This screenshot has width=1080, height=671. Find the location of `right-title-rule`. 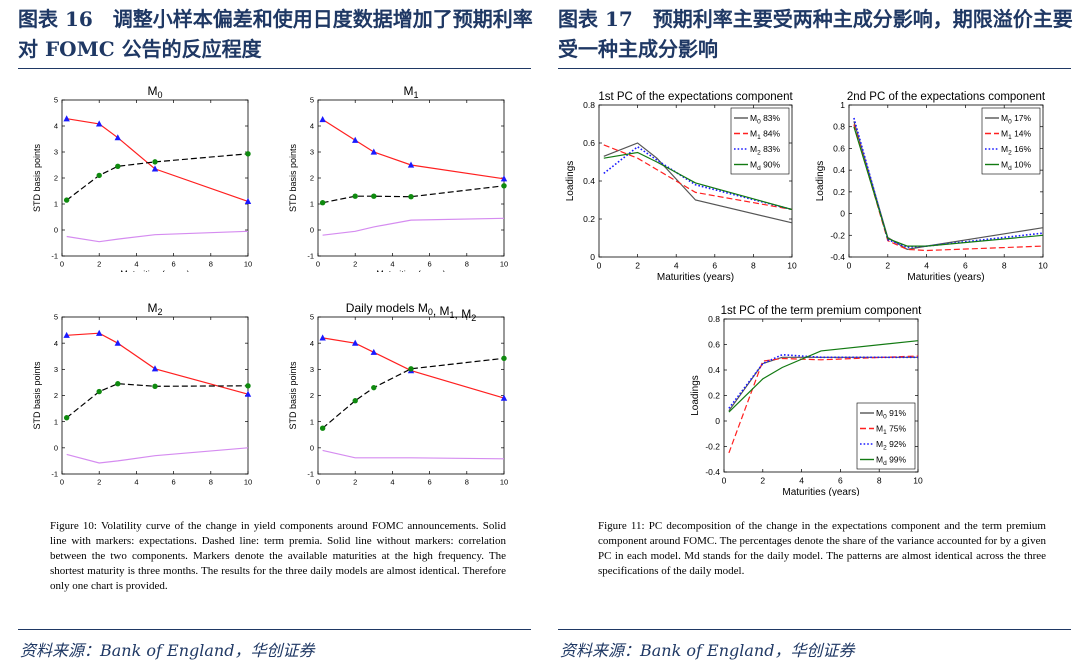

right-title-rule is located at coordinates (814, 68).